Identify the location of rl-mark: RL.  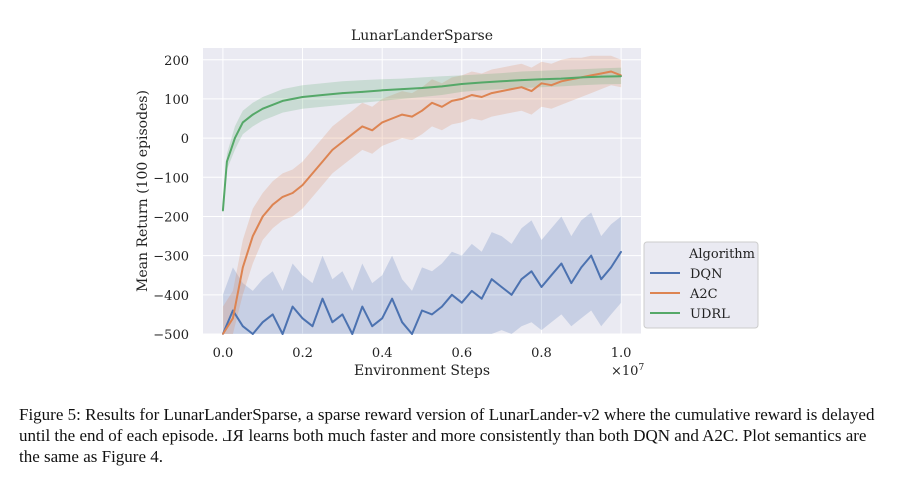
(233, 435).